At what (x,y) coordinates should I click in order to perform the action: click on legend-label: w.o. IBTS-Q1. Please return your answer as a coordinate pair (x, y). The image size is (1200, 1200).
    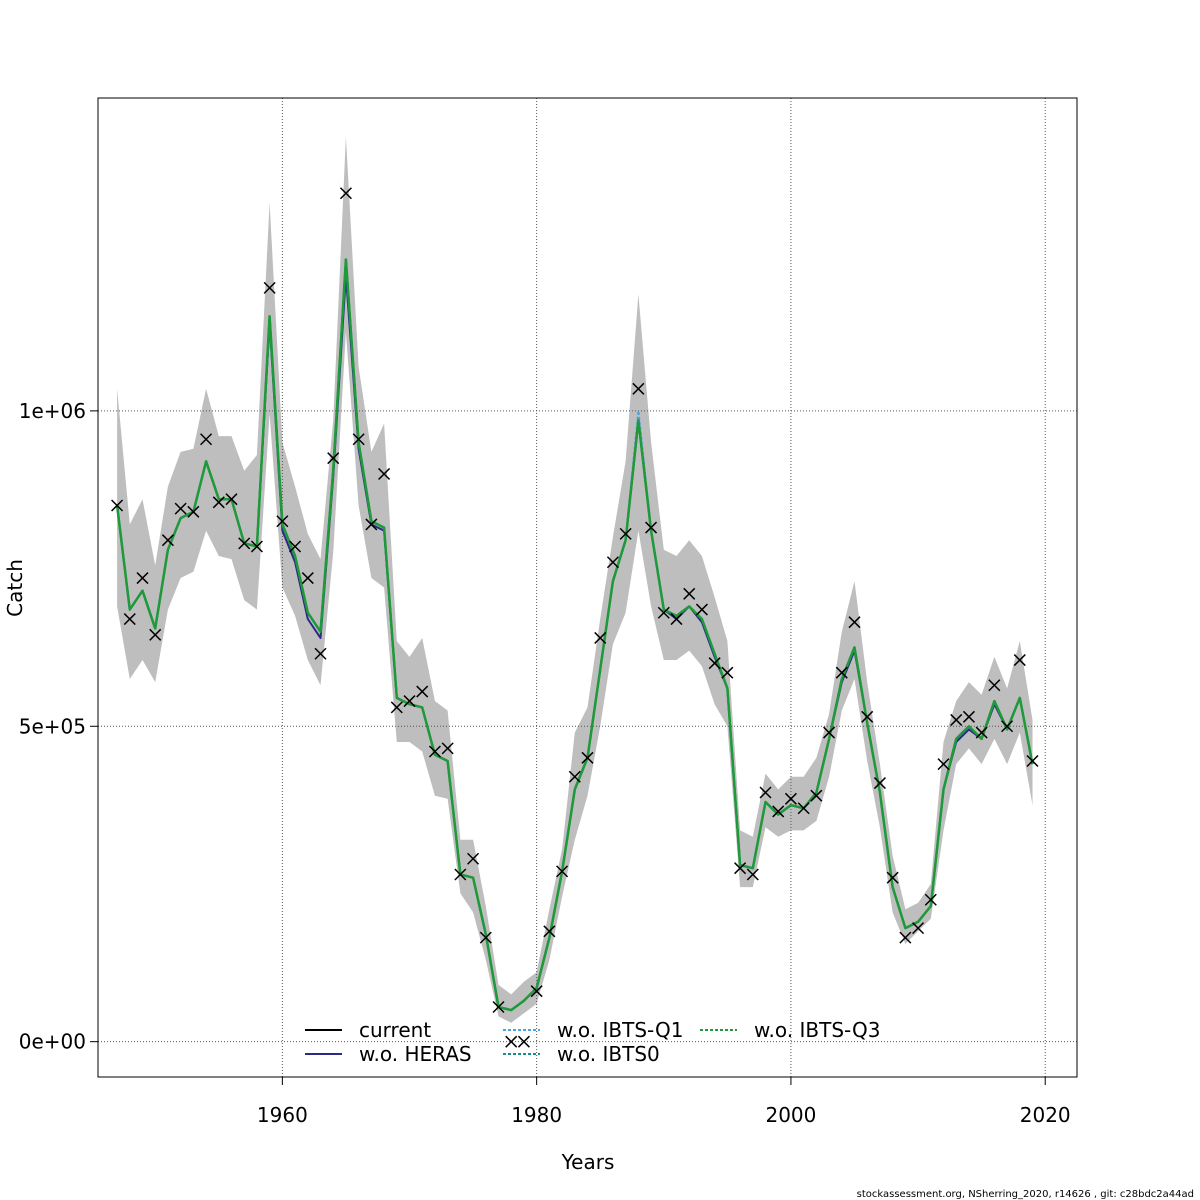
    Looking at the image, I should click on (620, 1030).